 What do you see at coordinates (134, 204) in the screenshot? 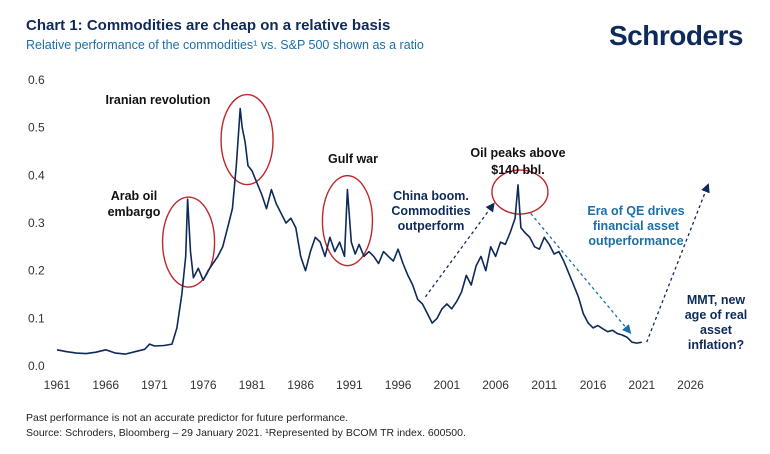
I see `annotation-arab-oil-embargo: Arab oil embargo` at bounding box center [134, 204].